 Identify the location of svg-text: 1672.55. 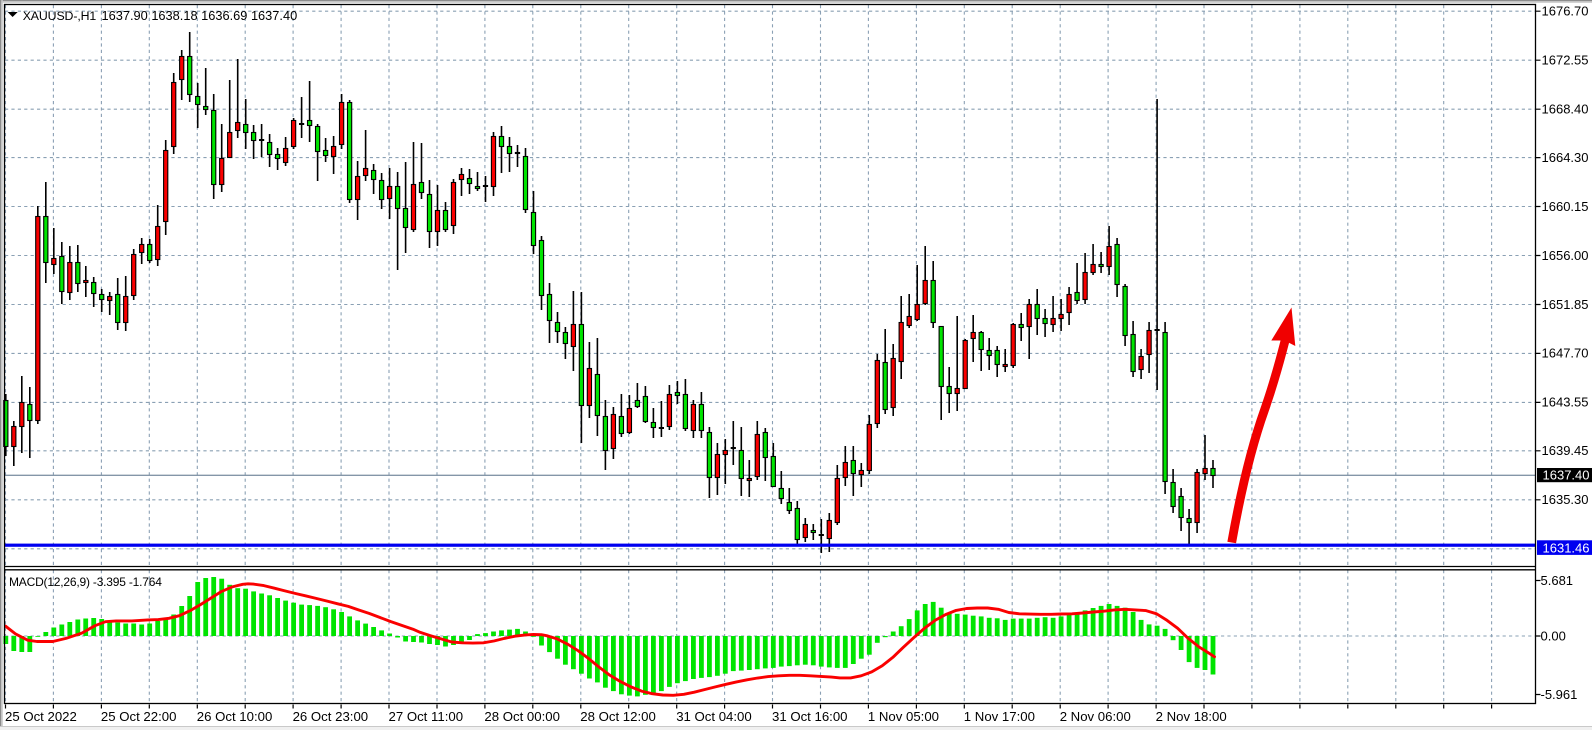
(1565, 60).